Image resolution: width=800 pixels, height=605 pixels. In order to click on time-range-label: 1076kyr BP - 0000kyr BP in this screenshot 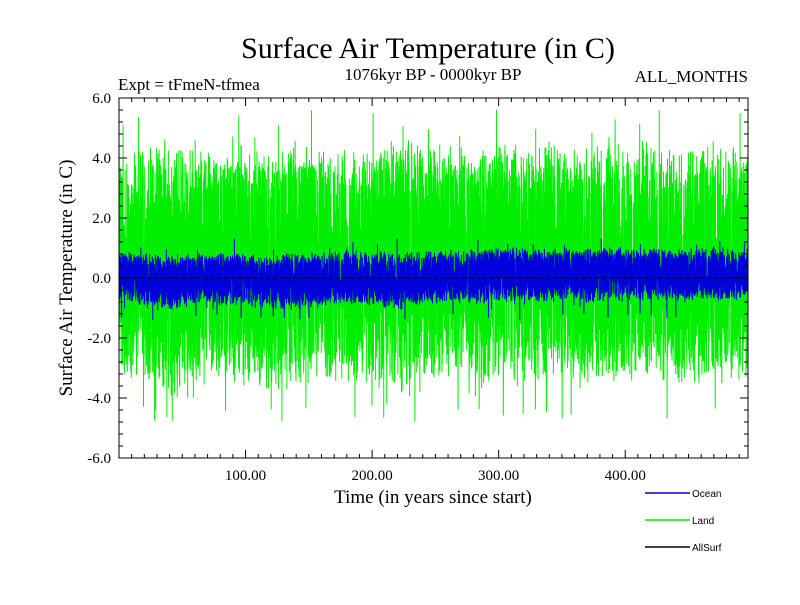, I will do `click(433, 74)`.